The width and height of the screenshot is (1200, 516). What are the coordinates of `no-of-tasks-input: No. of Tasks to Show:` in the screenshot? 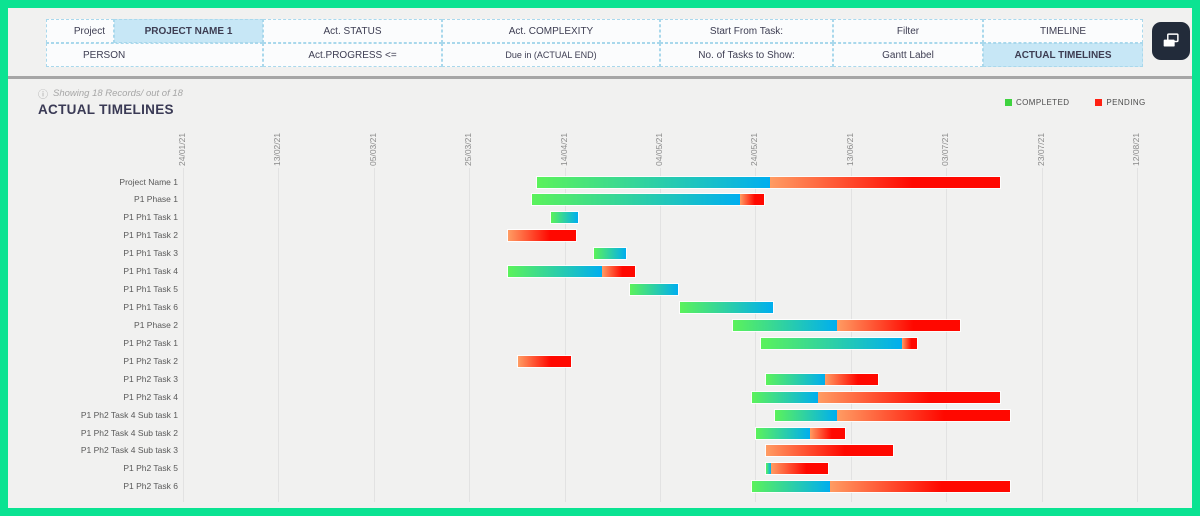 It's located at (746, 55).